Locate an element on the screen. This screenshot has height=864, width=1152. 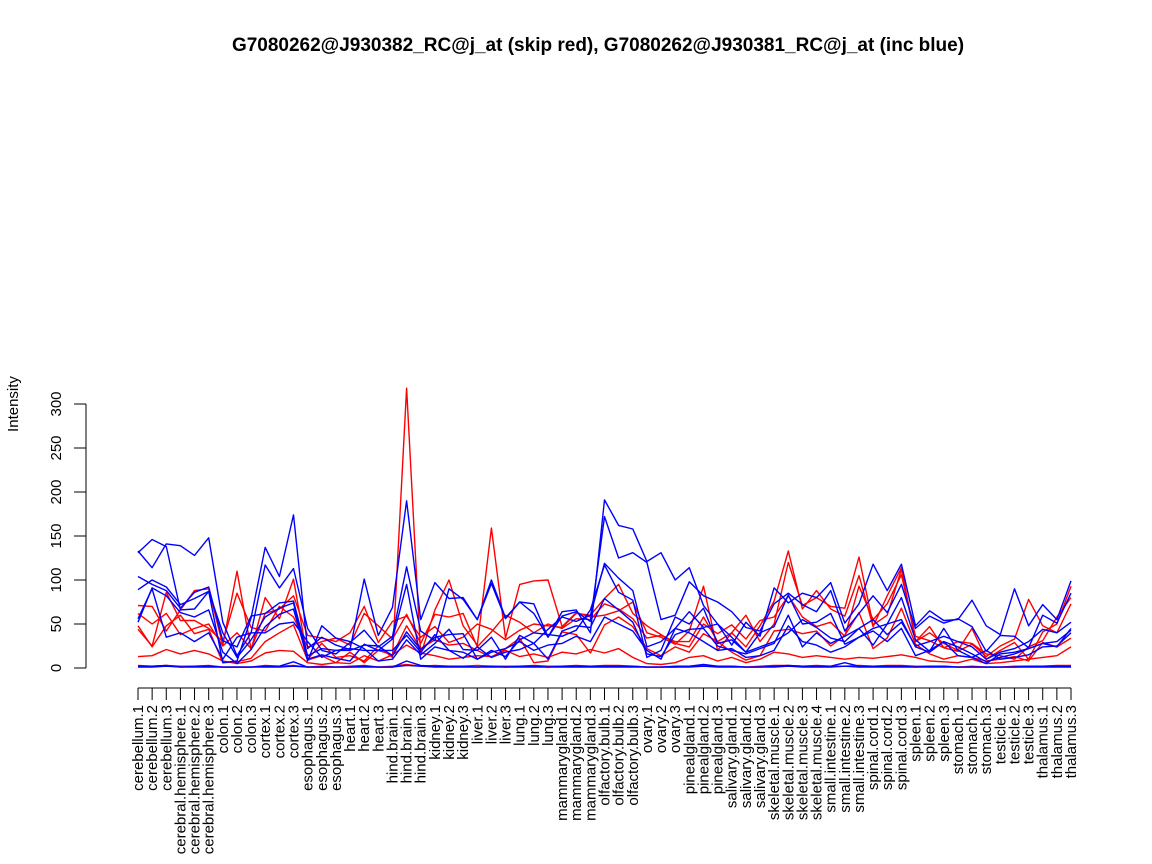
x-tick-label: ovary.1 is located at coordinates (647, 729).